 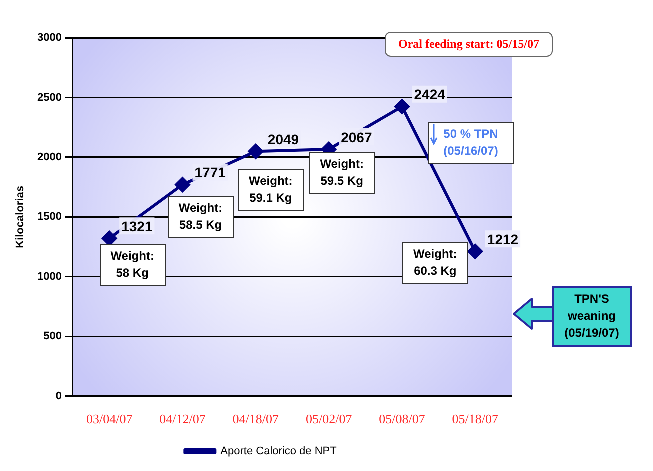 What do you see at coordinates (471, 143) in the screenshot?
I see `annotation: 50 % TPN (05/16/07)` at bounding box center [471, 143].